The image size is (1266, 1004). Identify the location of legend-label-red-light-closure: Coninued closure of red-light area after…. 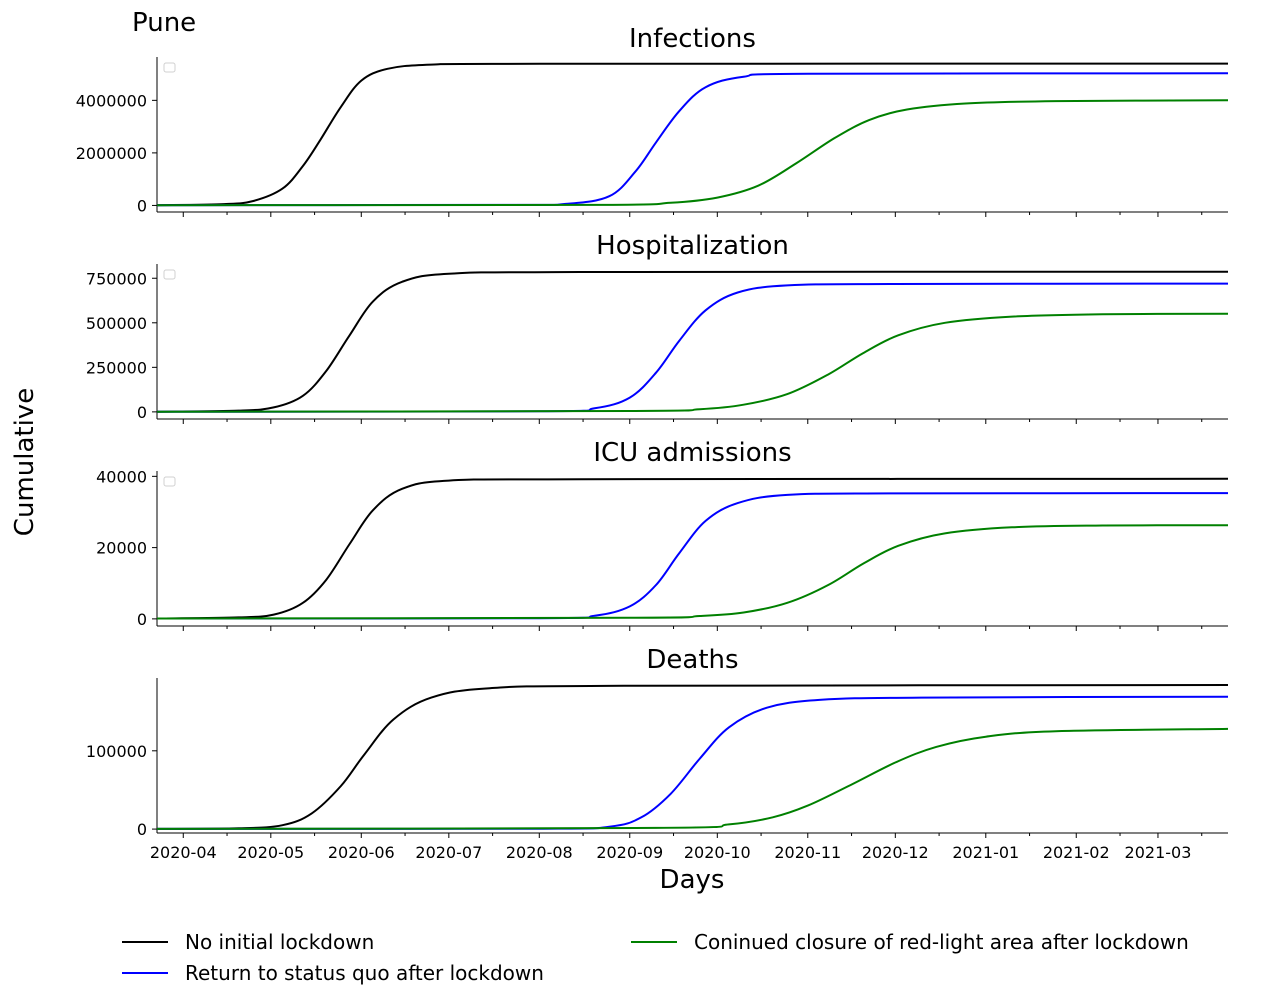
(941, 942).